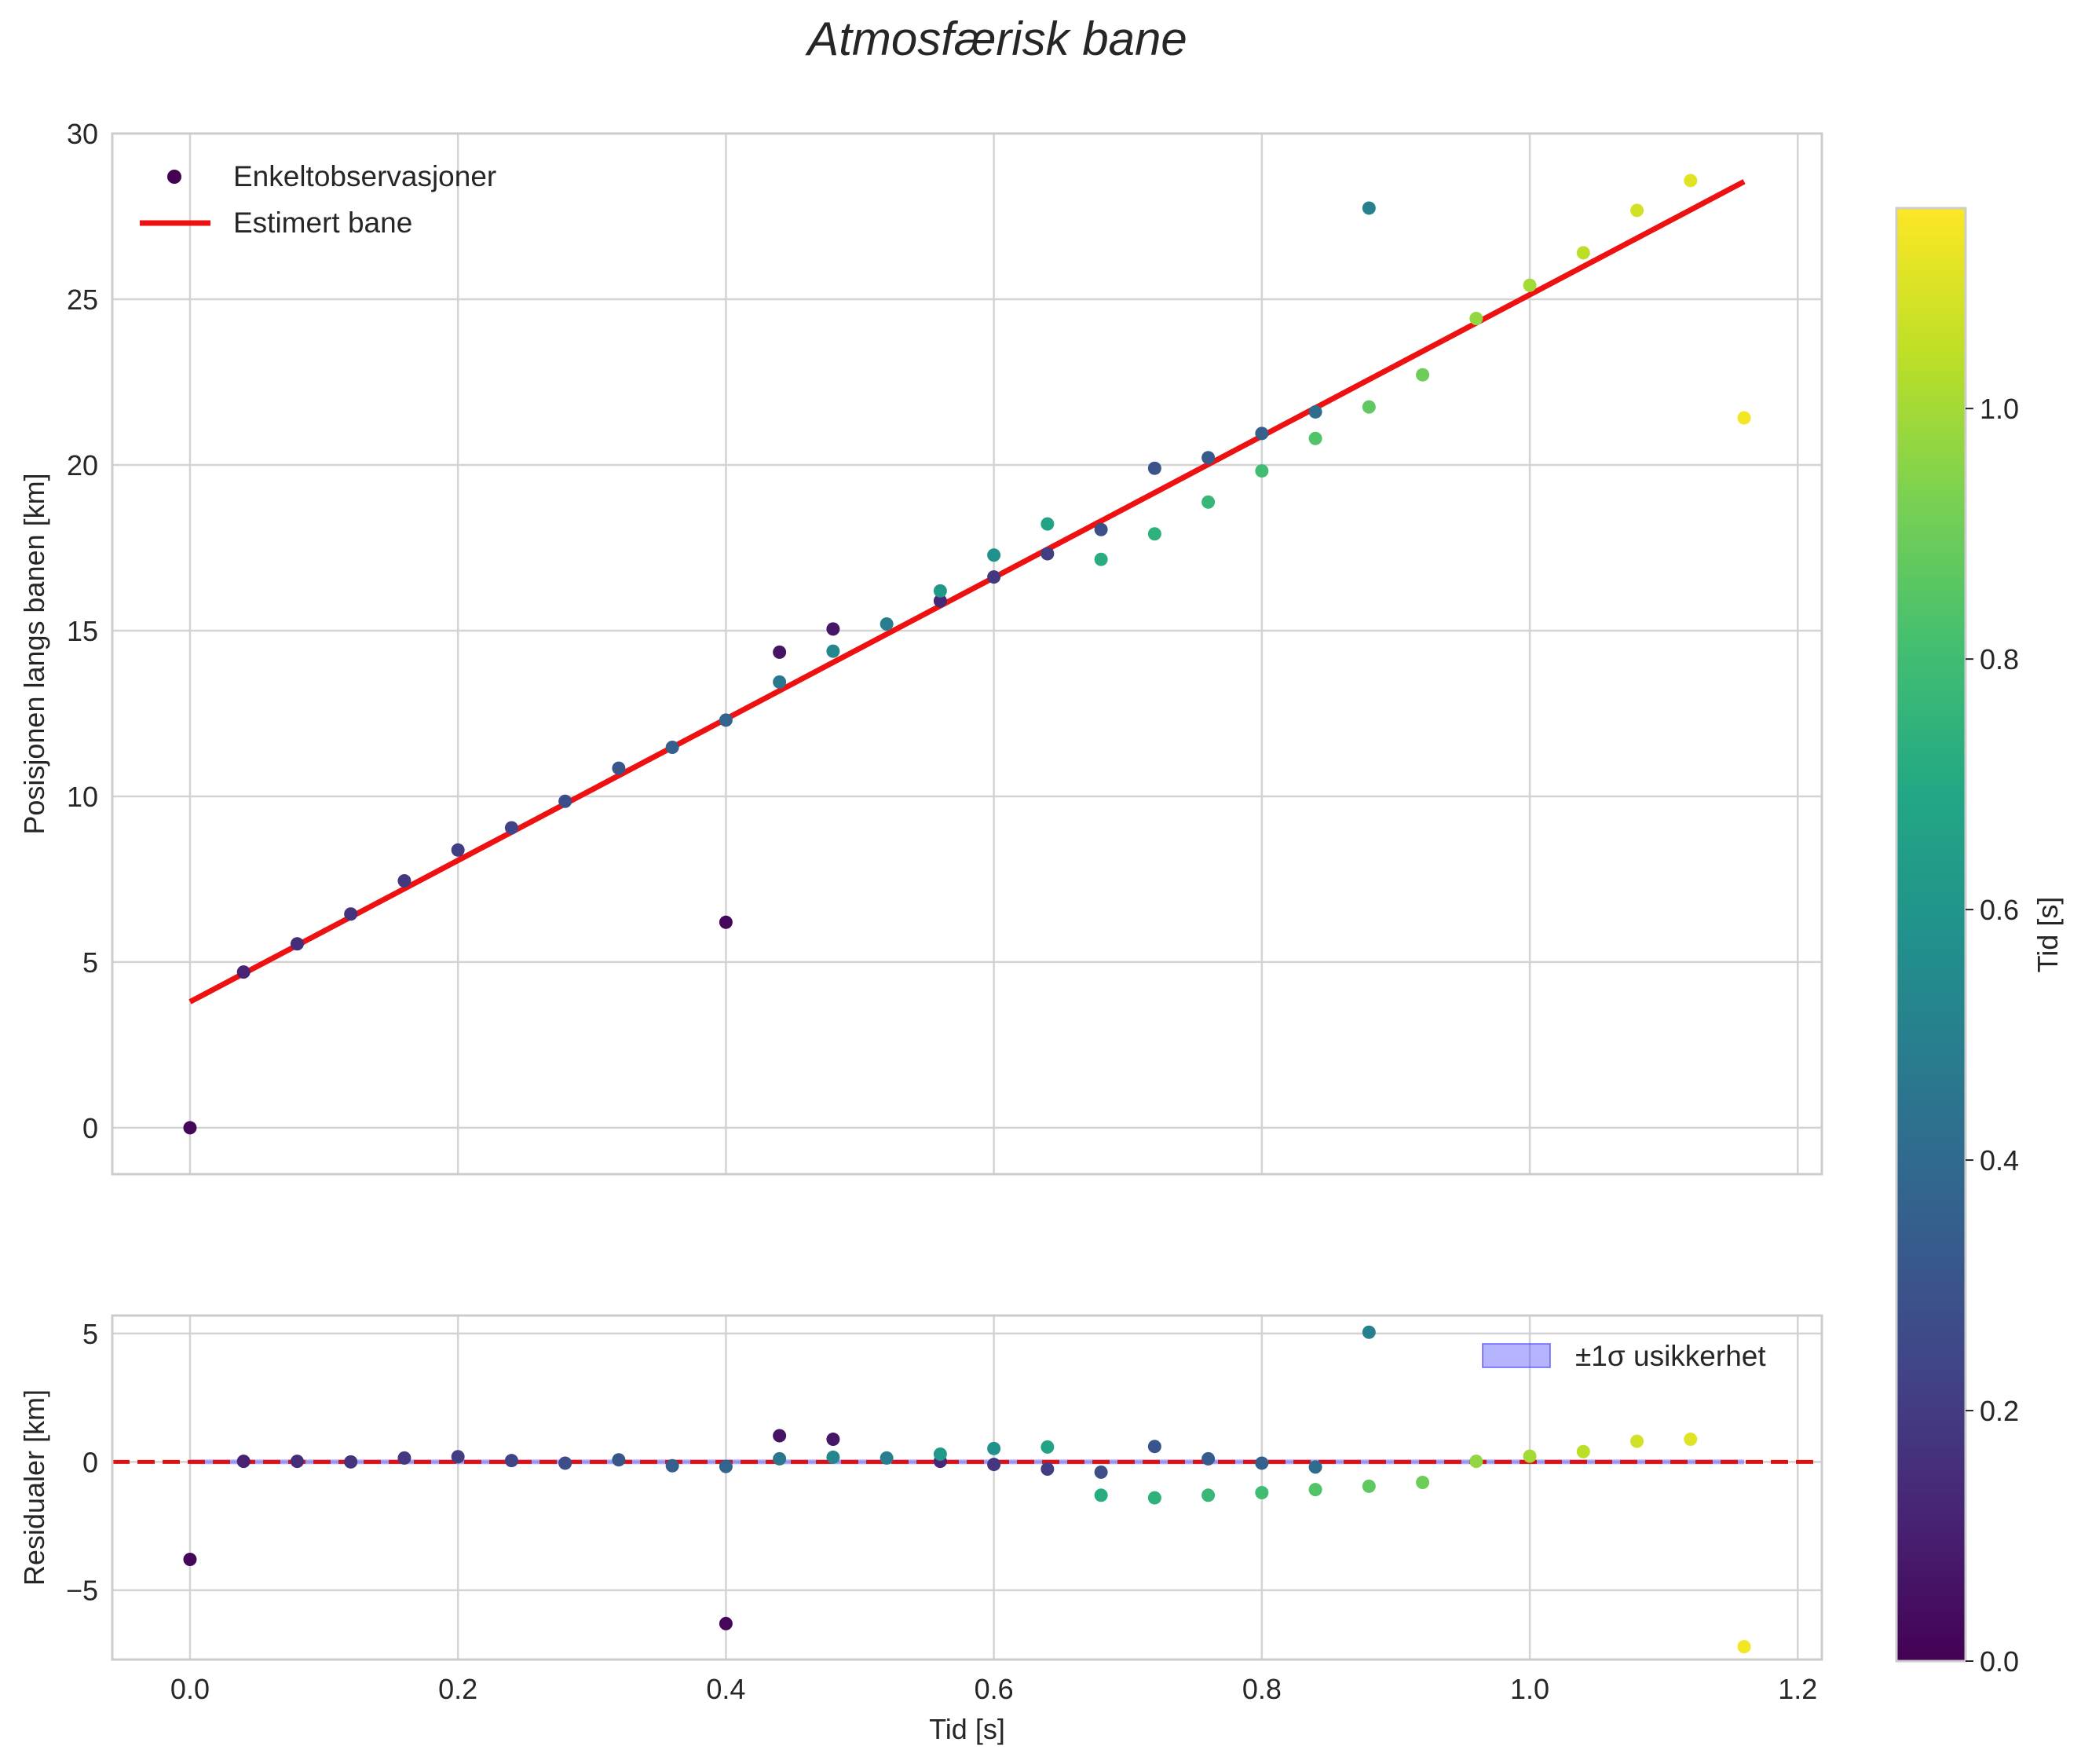 The width and height of the screenshot is (2081, 1764). I want to click on top-y-tick-label: 25, so click(82, 300).